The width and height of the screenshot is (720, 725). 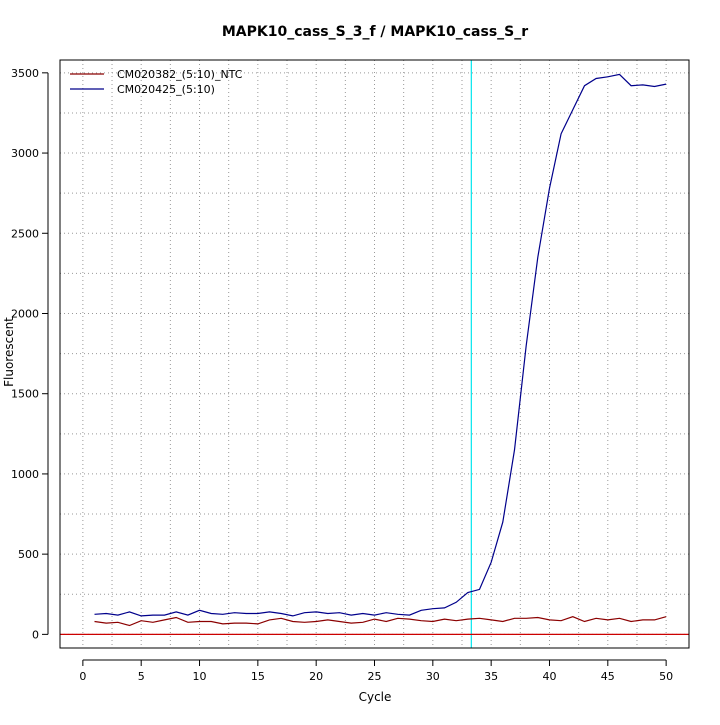 What do you see at coordinates (166, 89) in the screenshot?
I see `legend-label-2: CM020425_(5:10)` at bounding box center [166, 89].